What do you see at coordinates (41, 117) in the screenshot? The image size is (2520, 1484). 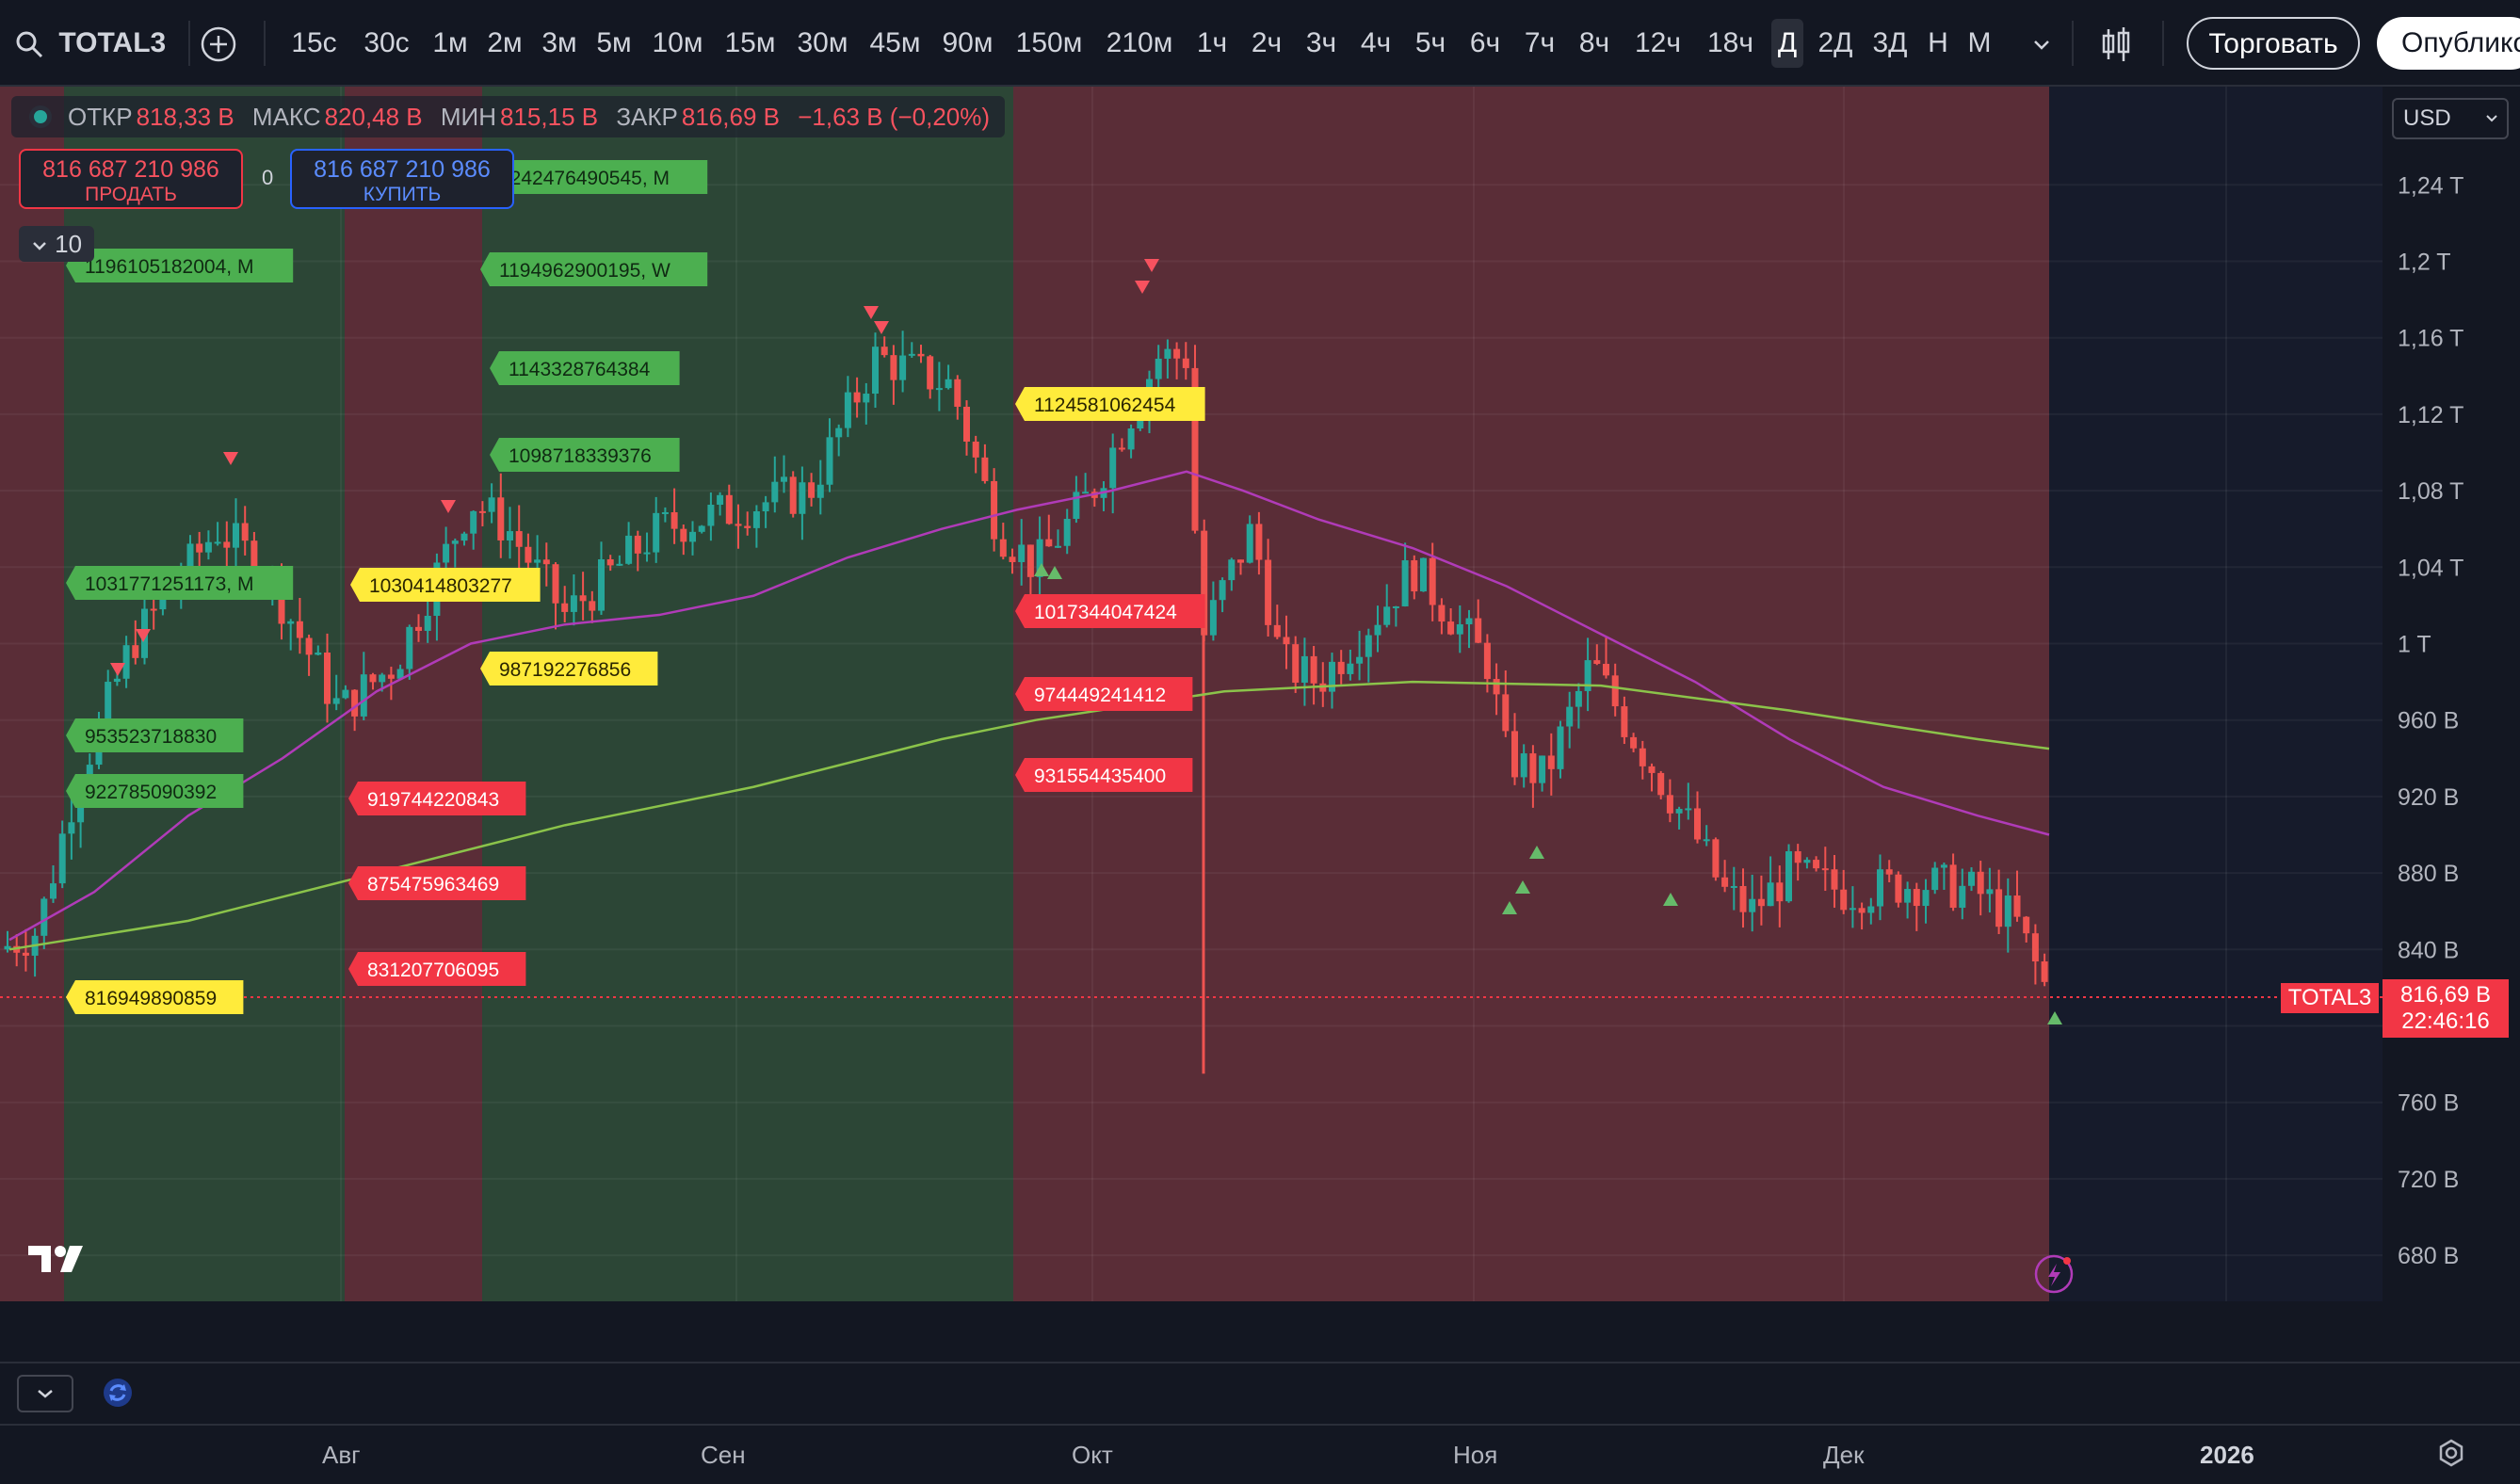 I see `visibility-dot-icon` at bounding box center [41, 117].